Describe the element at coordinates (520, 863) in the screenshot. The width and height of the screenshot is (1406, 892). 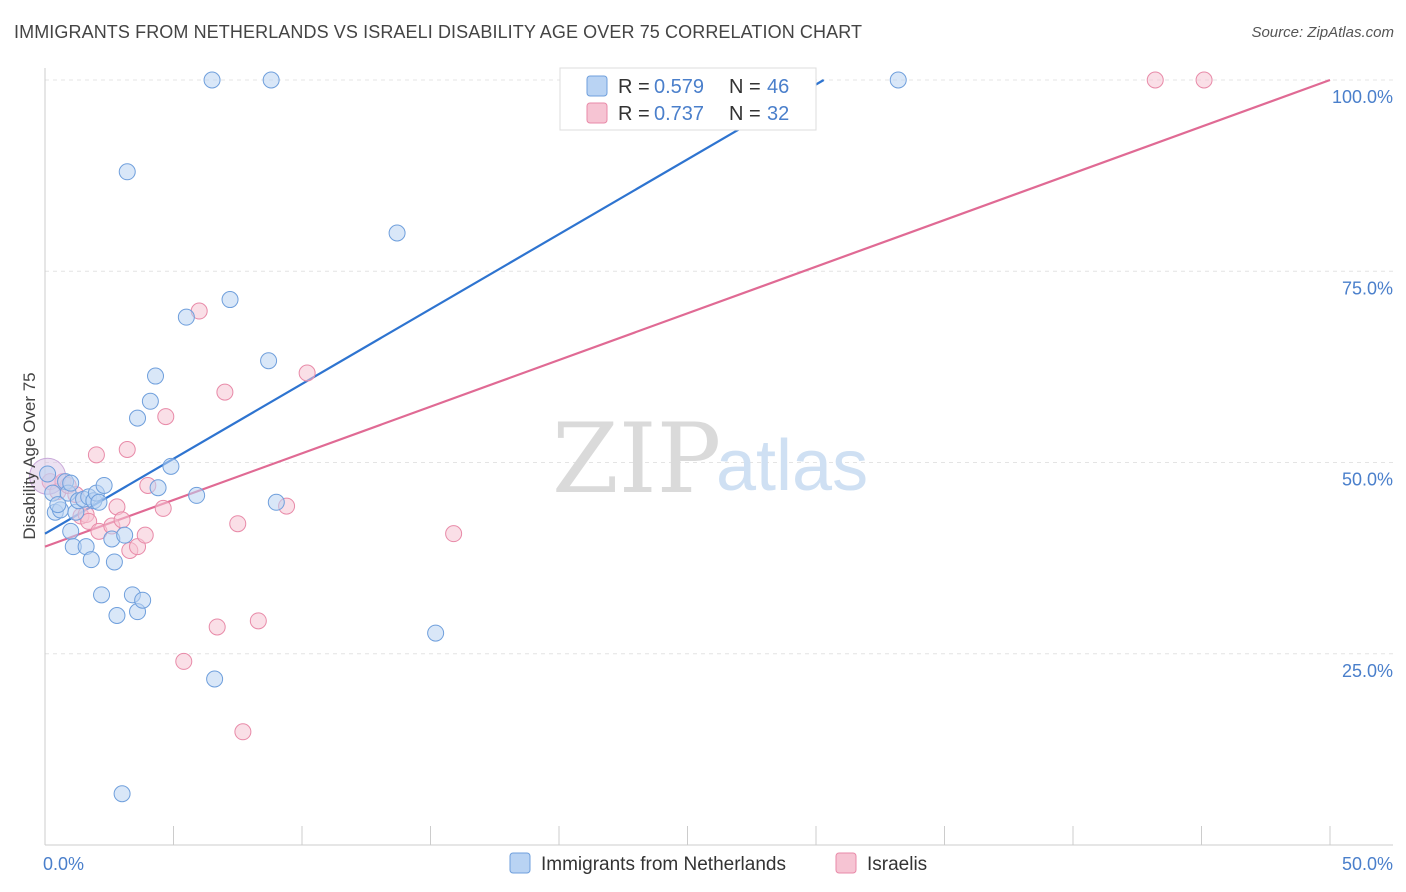
I see `series-legend-swatch-blue` at that location.